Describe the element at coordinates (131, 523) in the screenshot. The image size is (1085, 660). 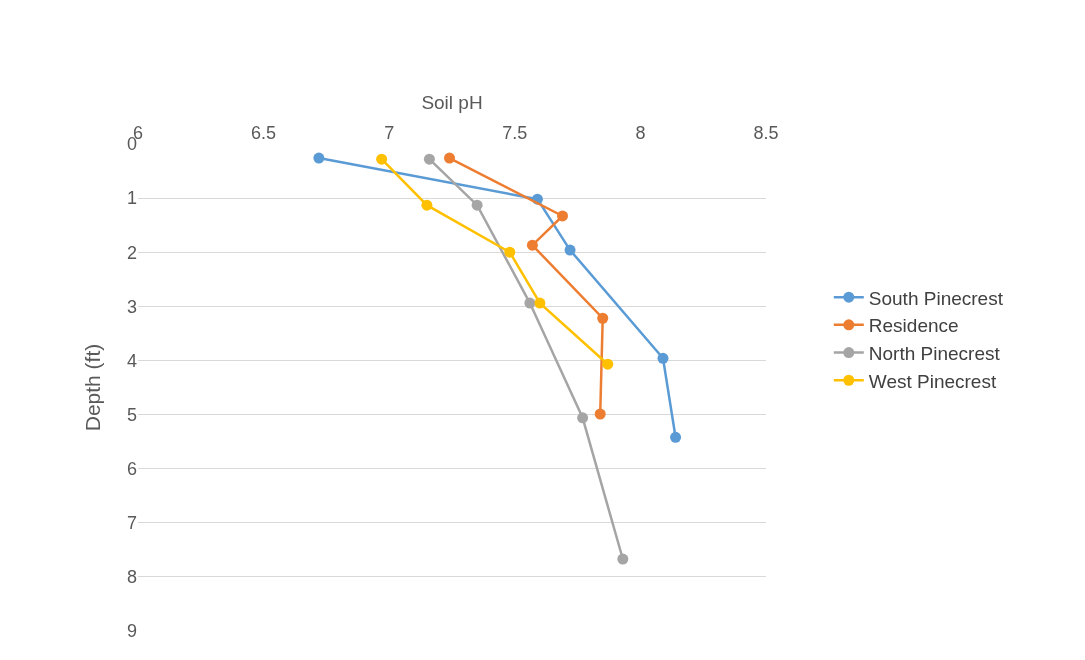
I see `y-tick-label: 7` at that location.